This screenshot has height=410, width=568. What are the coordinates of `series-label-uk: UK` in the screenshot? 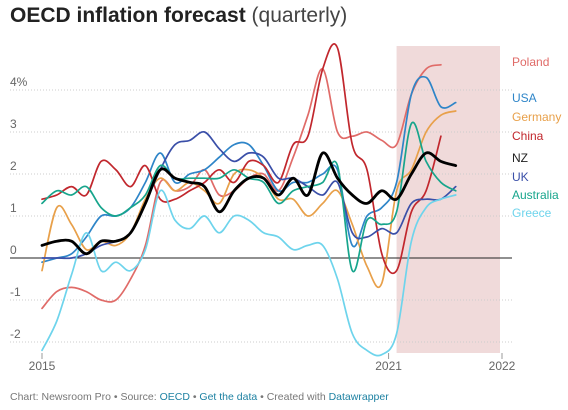 It's located at (520, 177).